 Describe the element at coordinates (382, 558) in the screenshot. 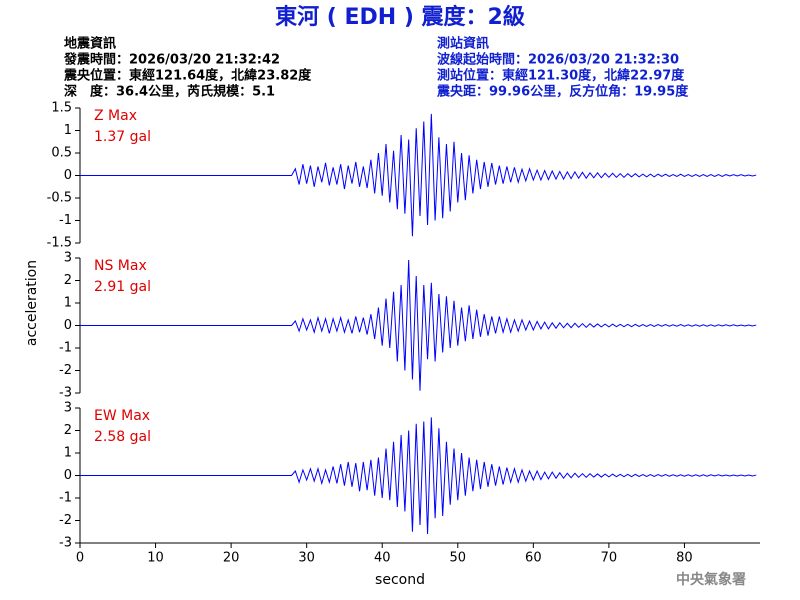

I see `x-tick-label: 40` at that location.